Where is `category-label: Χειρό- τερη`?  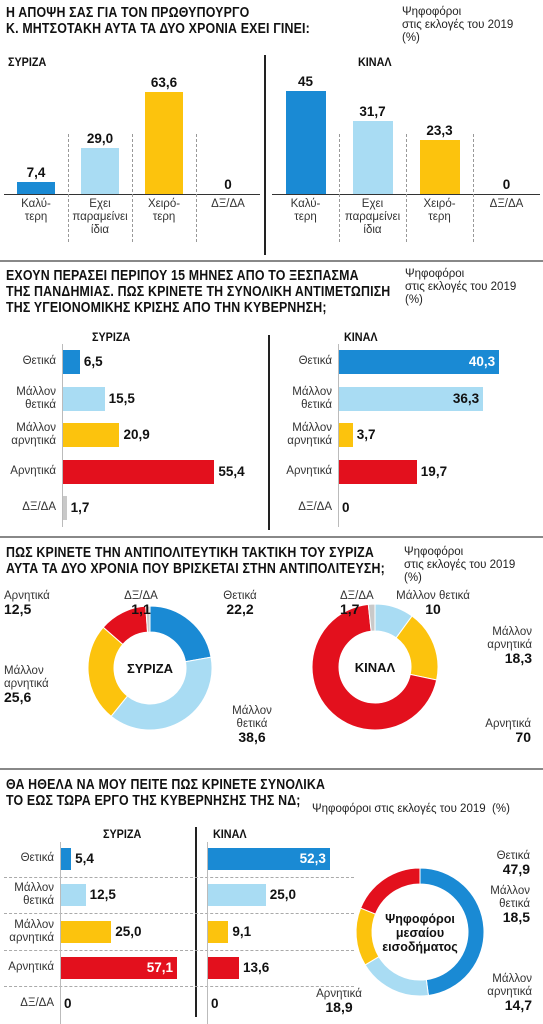 category-label: Χειρό- τερη is located at coordinates (439, 210).